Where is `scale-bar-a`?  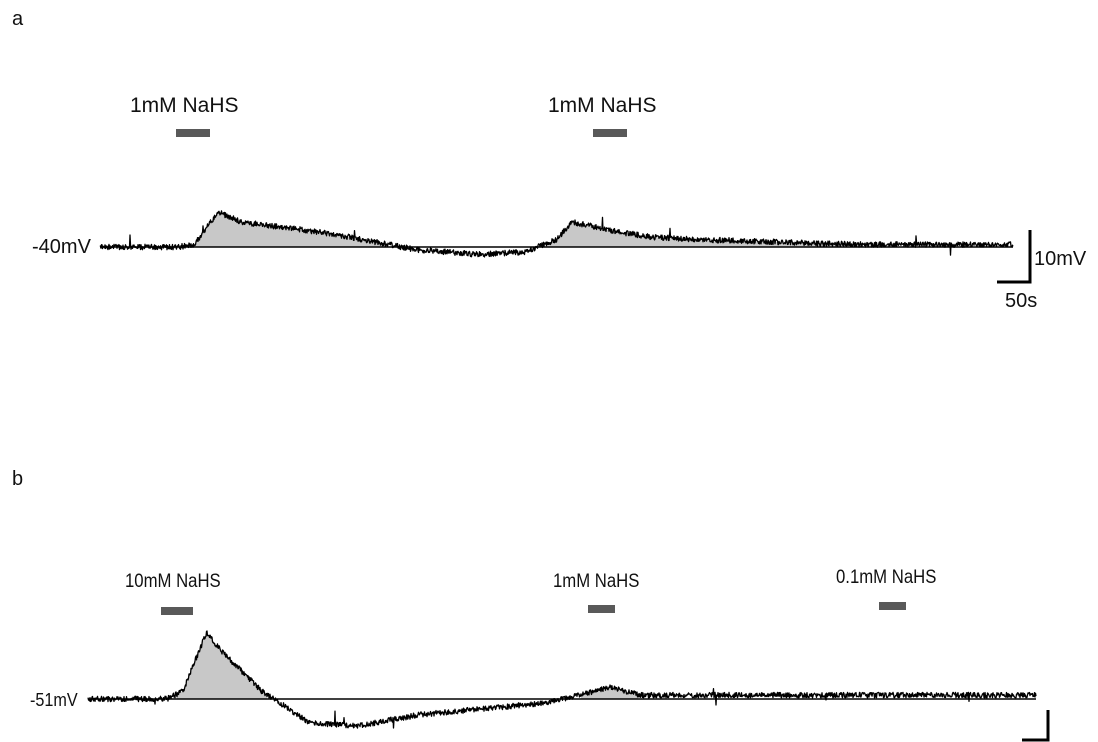
scale-bar-a is located at coordinates (1014, 257).